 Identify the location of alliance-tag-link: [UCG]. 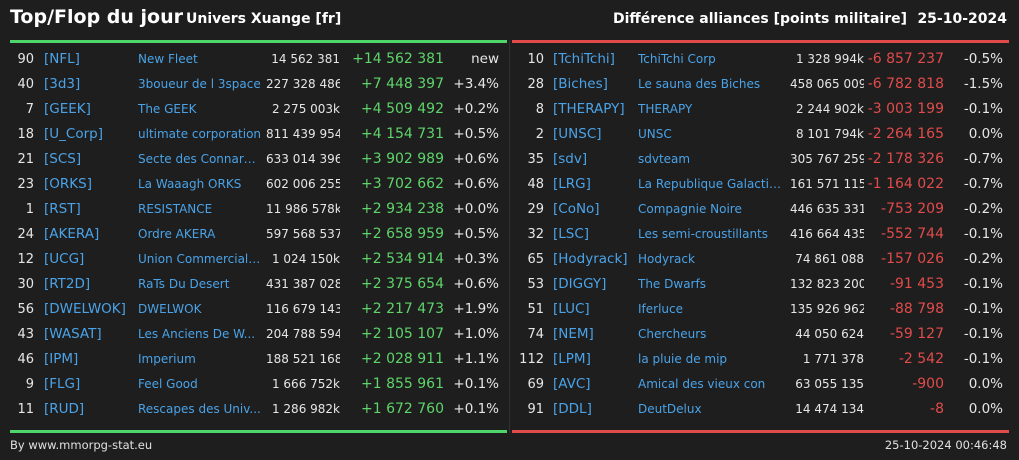
(64, 259).